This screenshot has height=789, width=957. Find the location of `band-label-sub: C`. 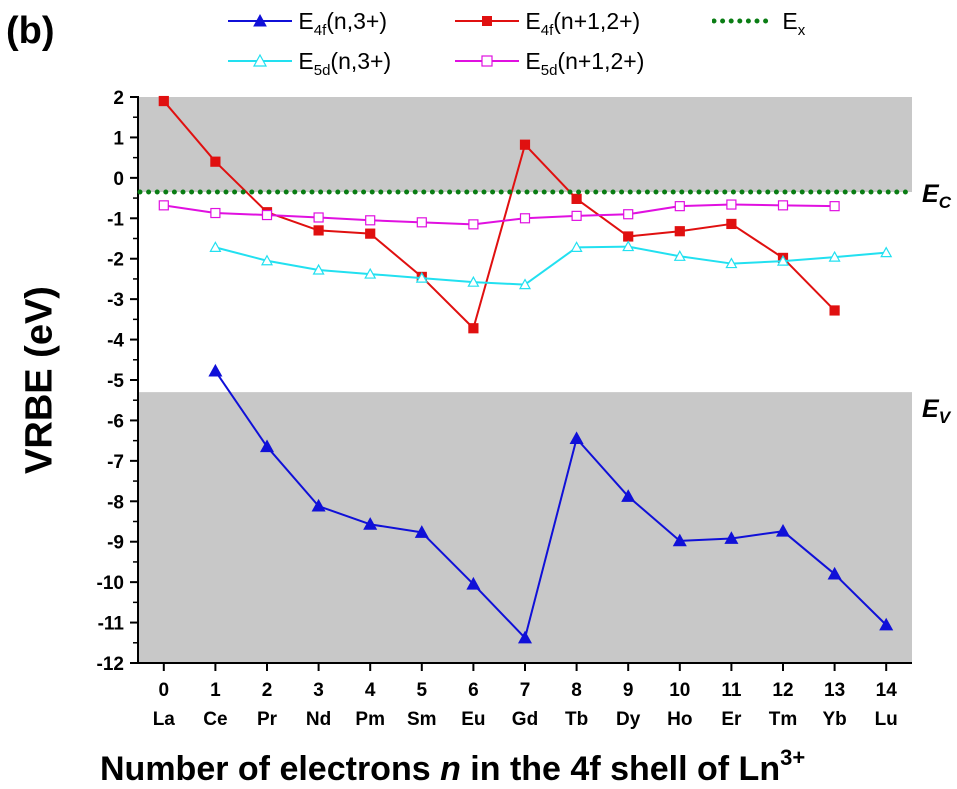

band-label-sub: C is located at coordinates (944, 202).